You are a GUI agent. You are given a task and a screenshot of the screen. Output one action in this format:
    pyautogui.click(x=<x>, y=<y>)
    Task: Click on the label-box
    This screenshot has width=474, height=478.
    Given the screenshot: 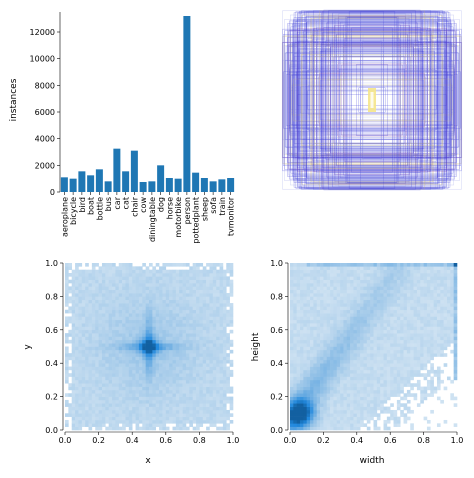 What is the action you would take?
    pyautogui.click(x=372, y=100)
    